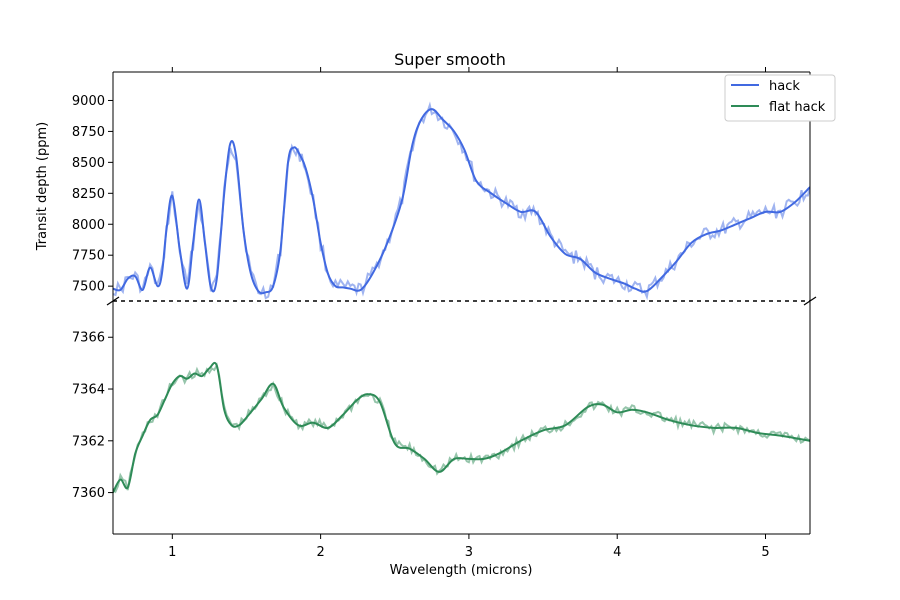 The height and width of the screenshot is (600, 900). I want to click on legend-label-flat-hack: flat hack, so click(797, 107).